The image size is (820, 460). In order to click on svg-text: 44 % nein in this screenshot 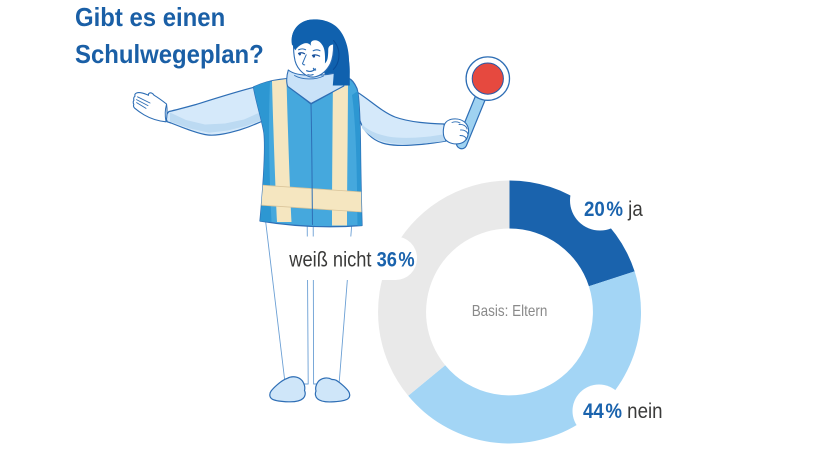, I will do `click(623, 411)`.